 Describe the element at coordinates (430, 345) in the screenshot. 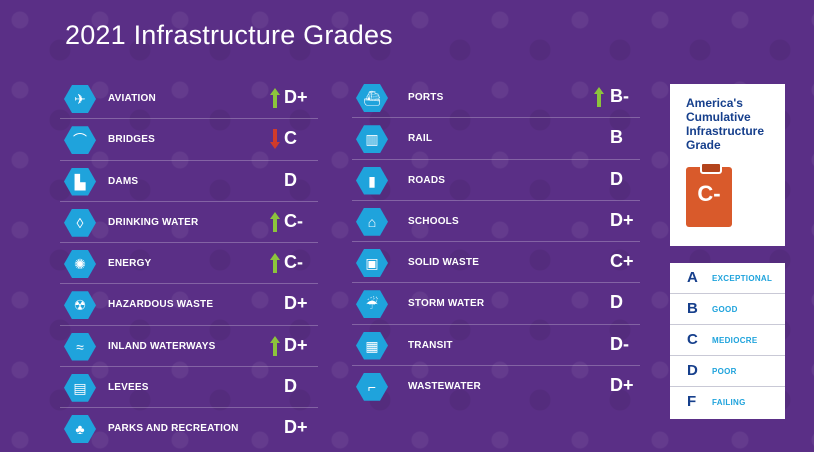

I see `category-name: TRANSIT` at that location.